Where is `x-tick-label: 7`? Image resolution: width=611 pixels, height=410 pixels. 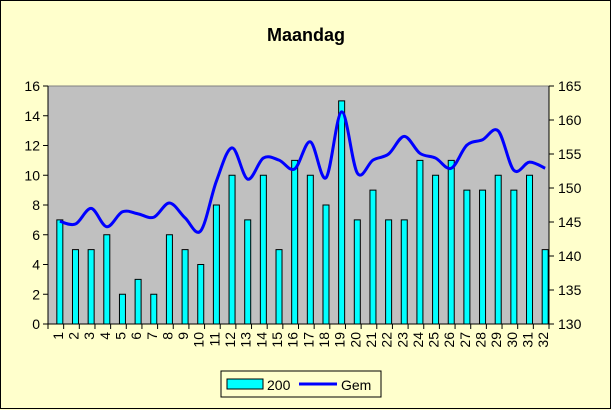
x-tick-label: 7 is located at coordinates (152, 336).